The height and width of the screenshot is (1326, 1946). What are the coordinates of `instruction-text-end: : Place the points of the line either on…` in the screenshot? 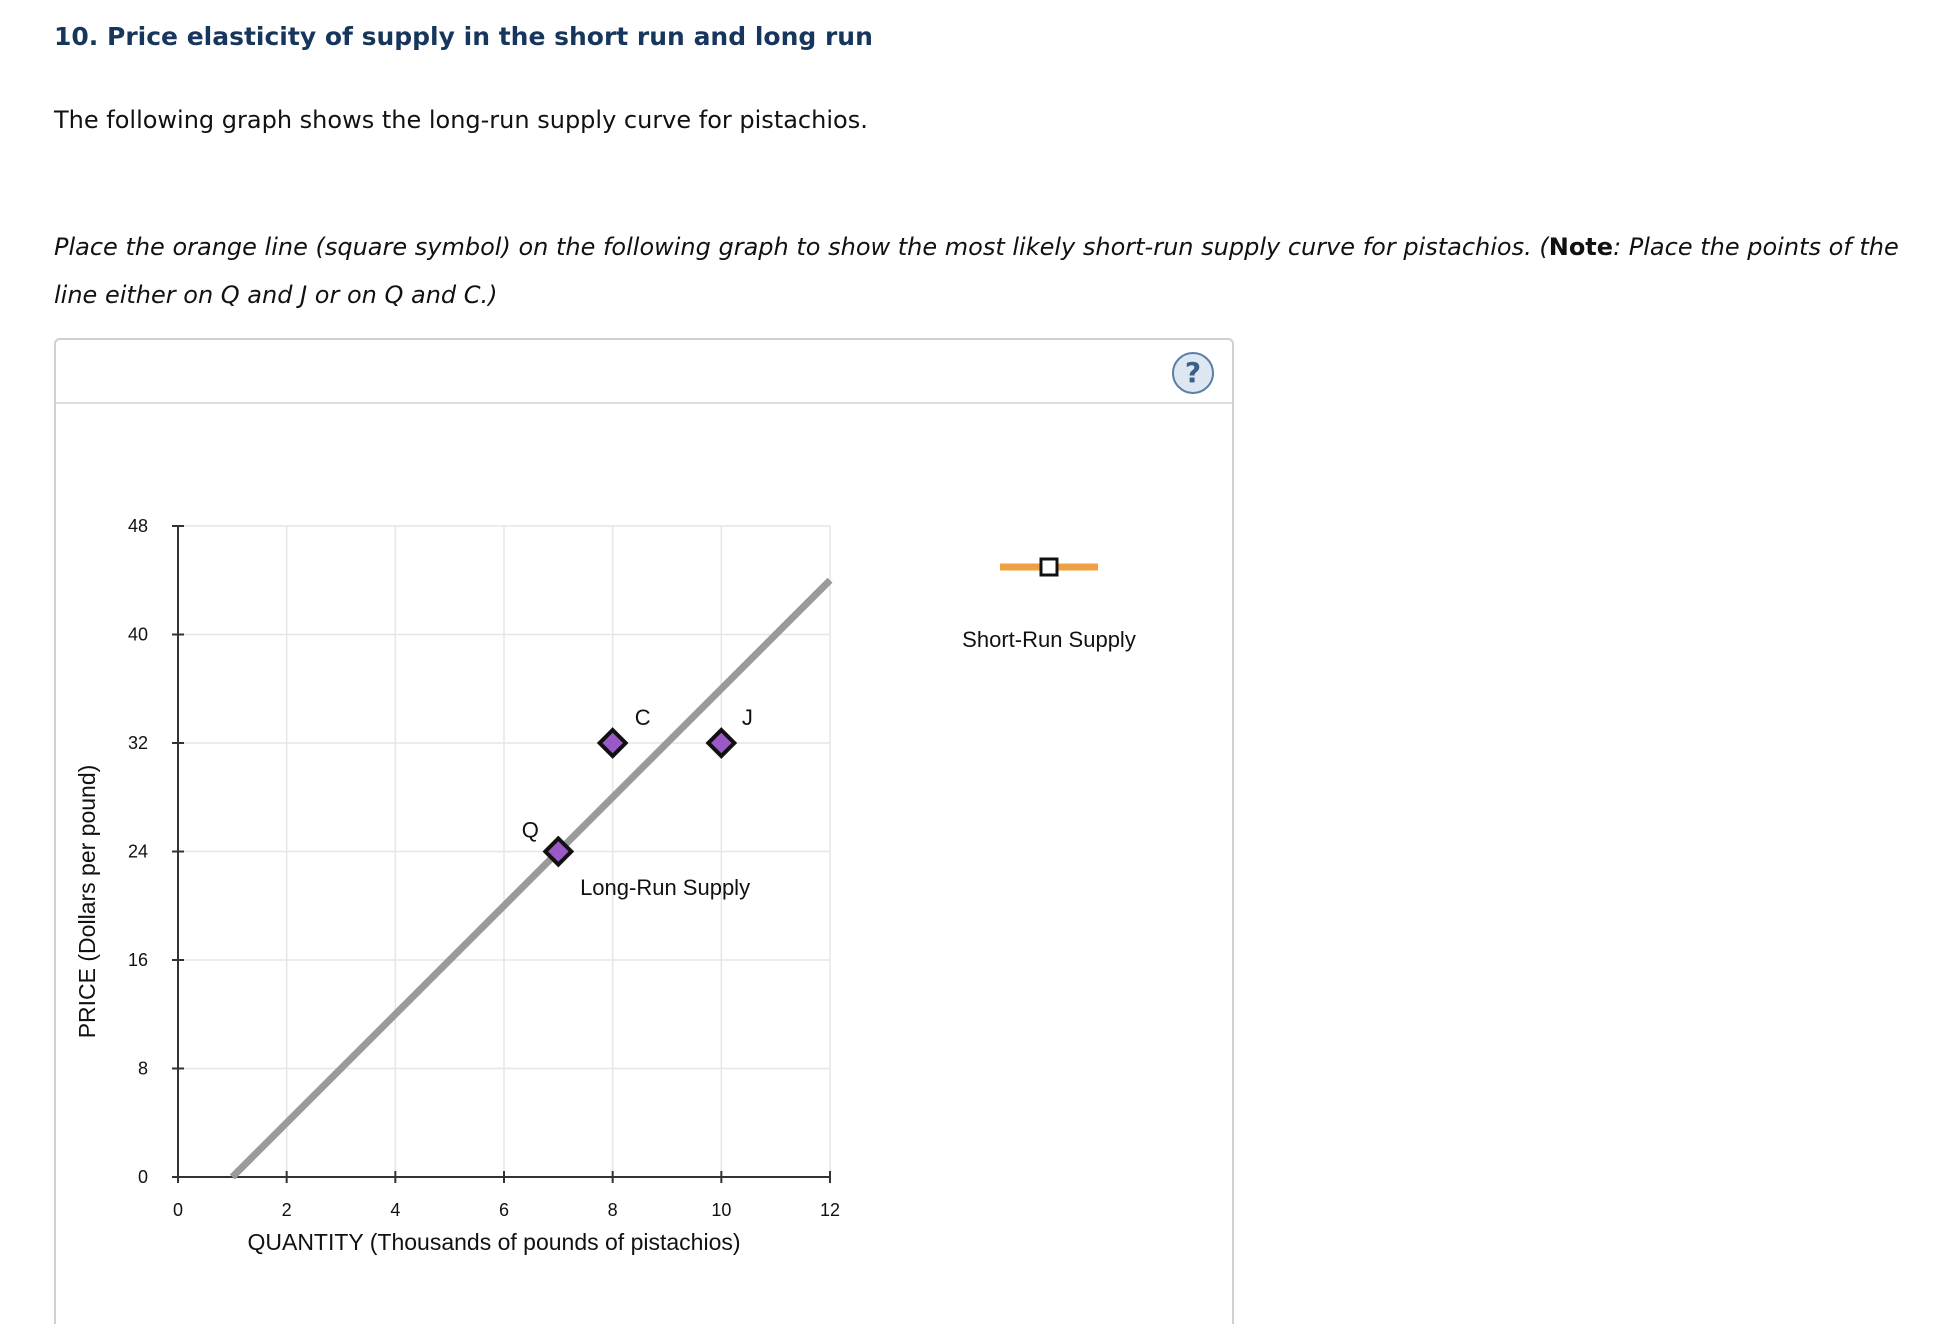 It's located at (976, 271).